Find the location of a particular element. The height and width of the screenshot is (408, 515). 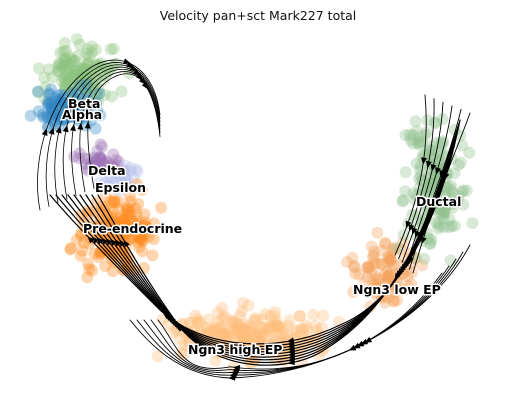

cluster-label: Pre-endocrine is located at coordinates (132, 228).